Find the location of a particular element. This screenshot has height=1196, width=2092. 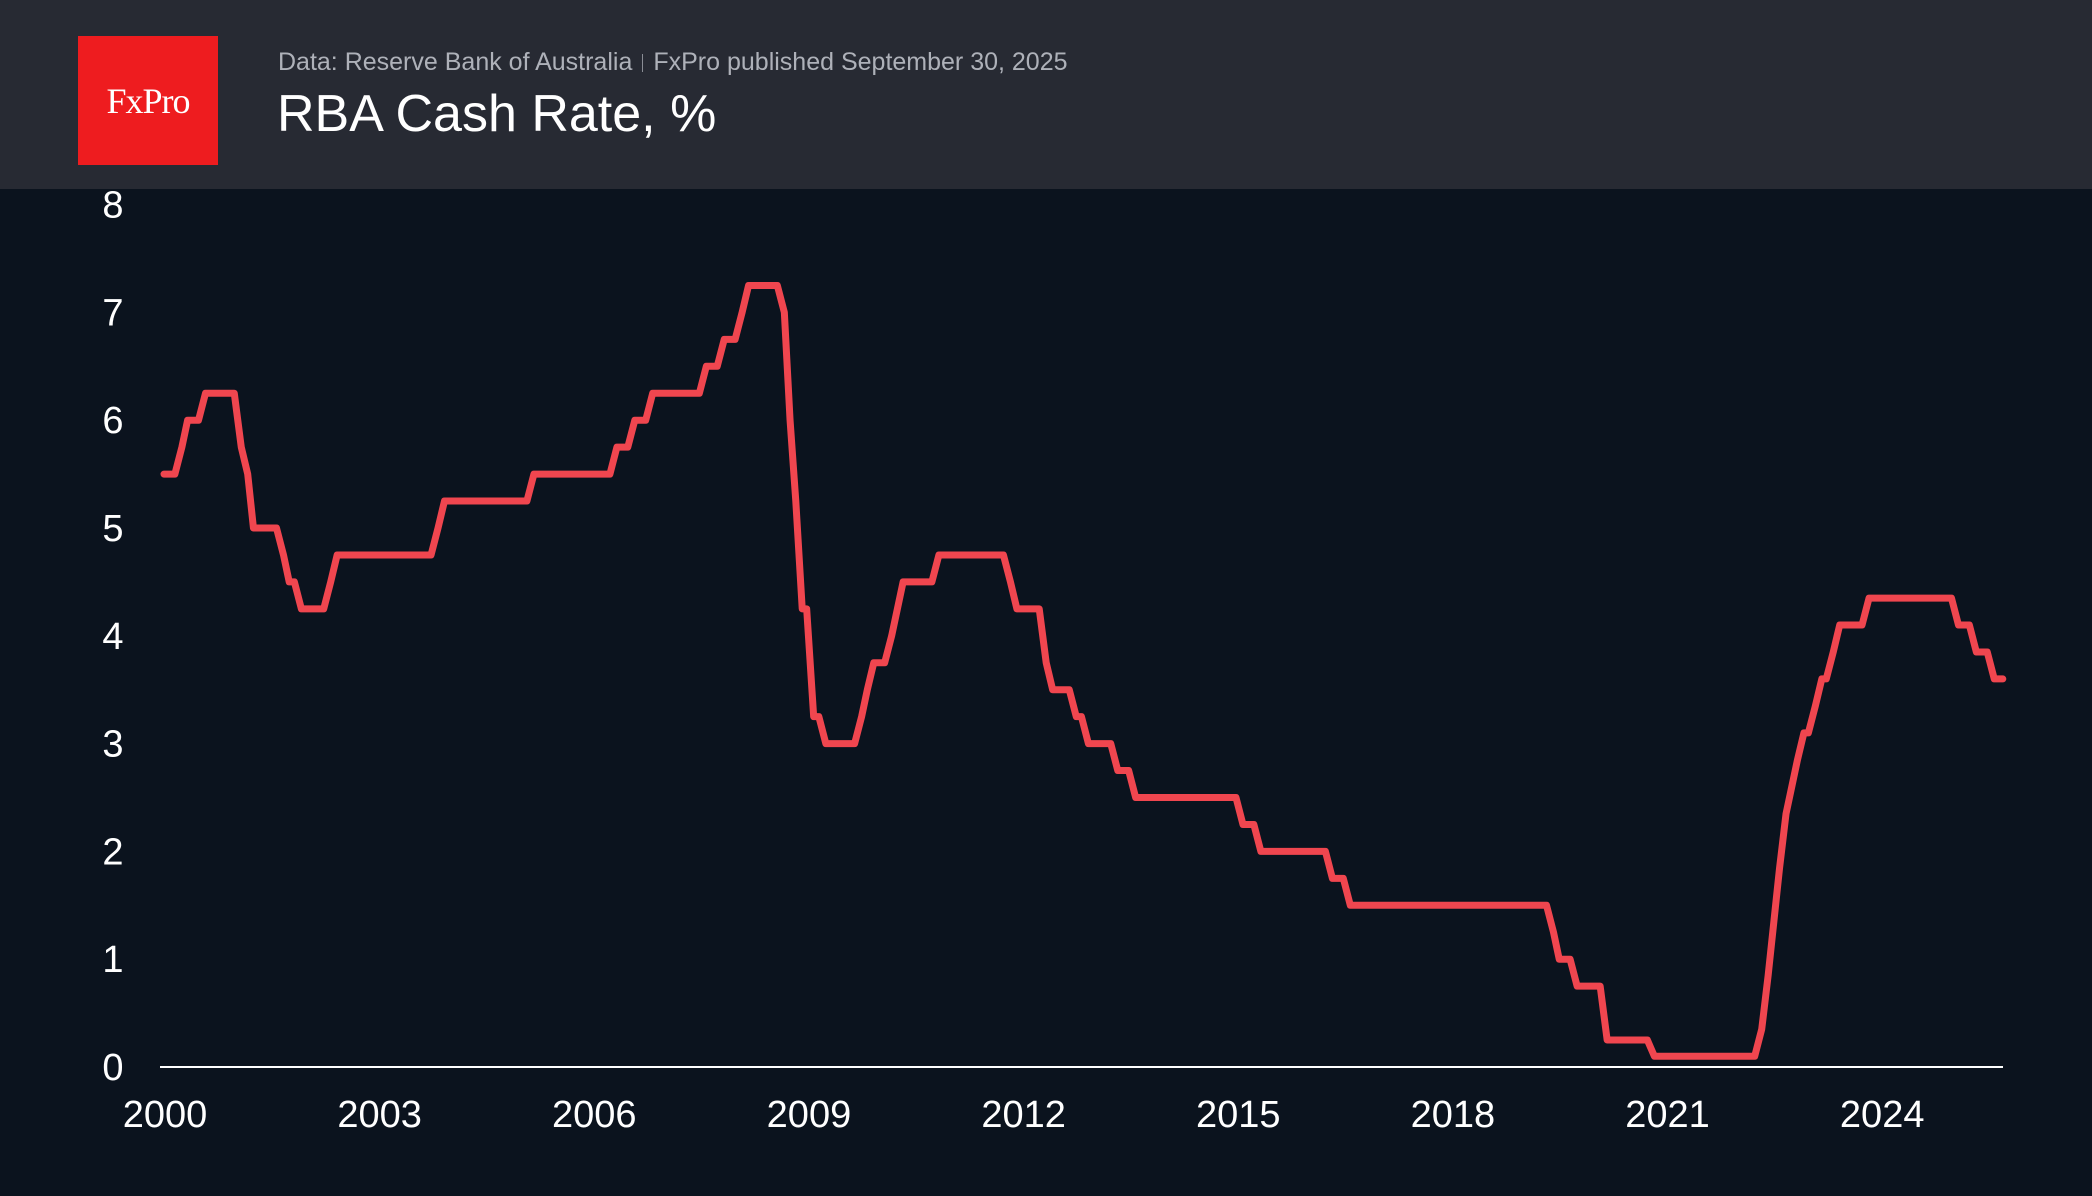

chart-title: RBA Cash Rate, % is located at coordinates (497, 114).